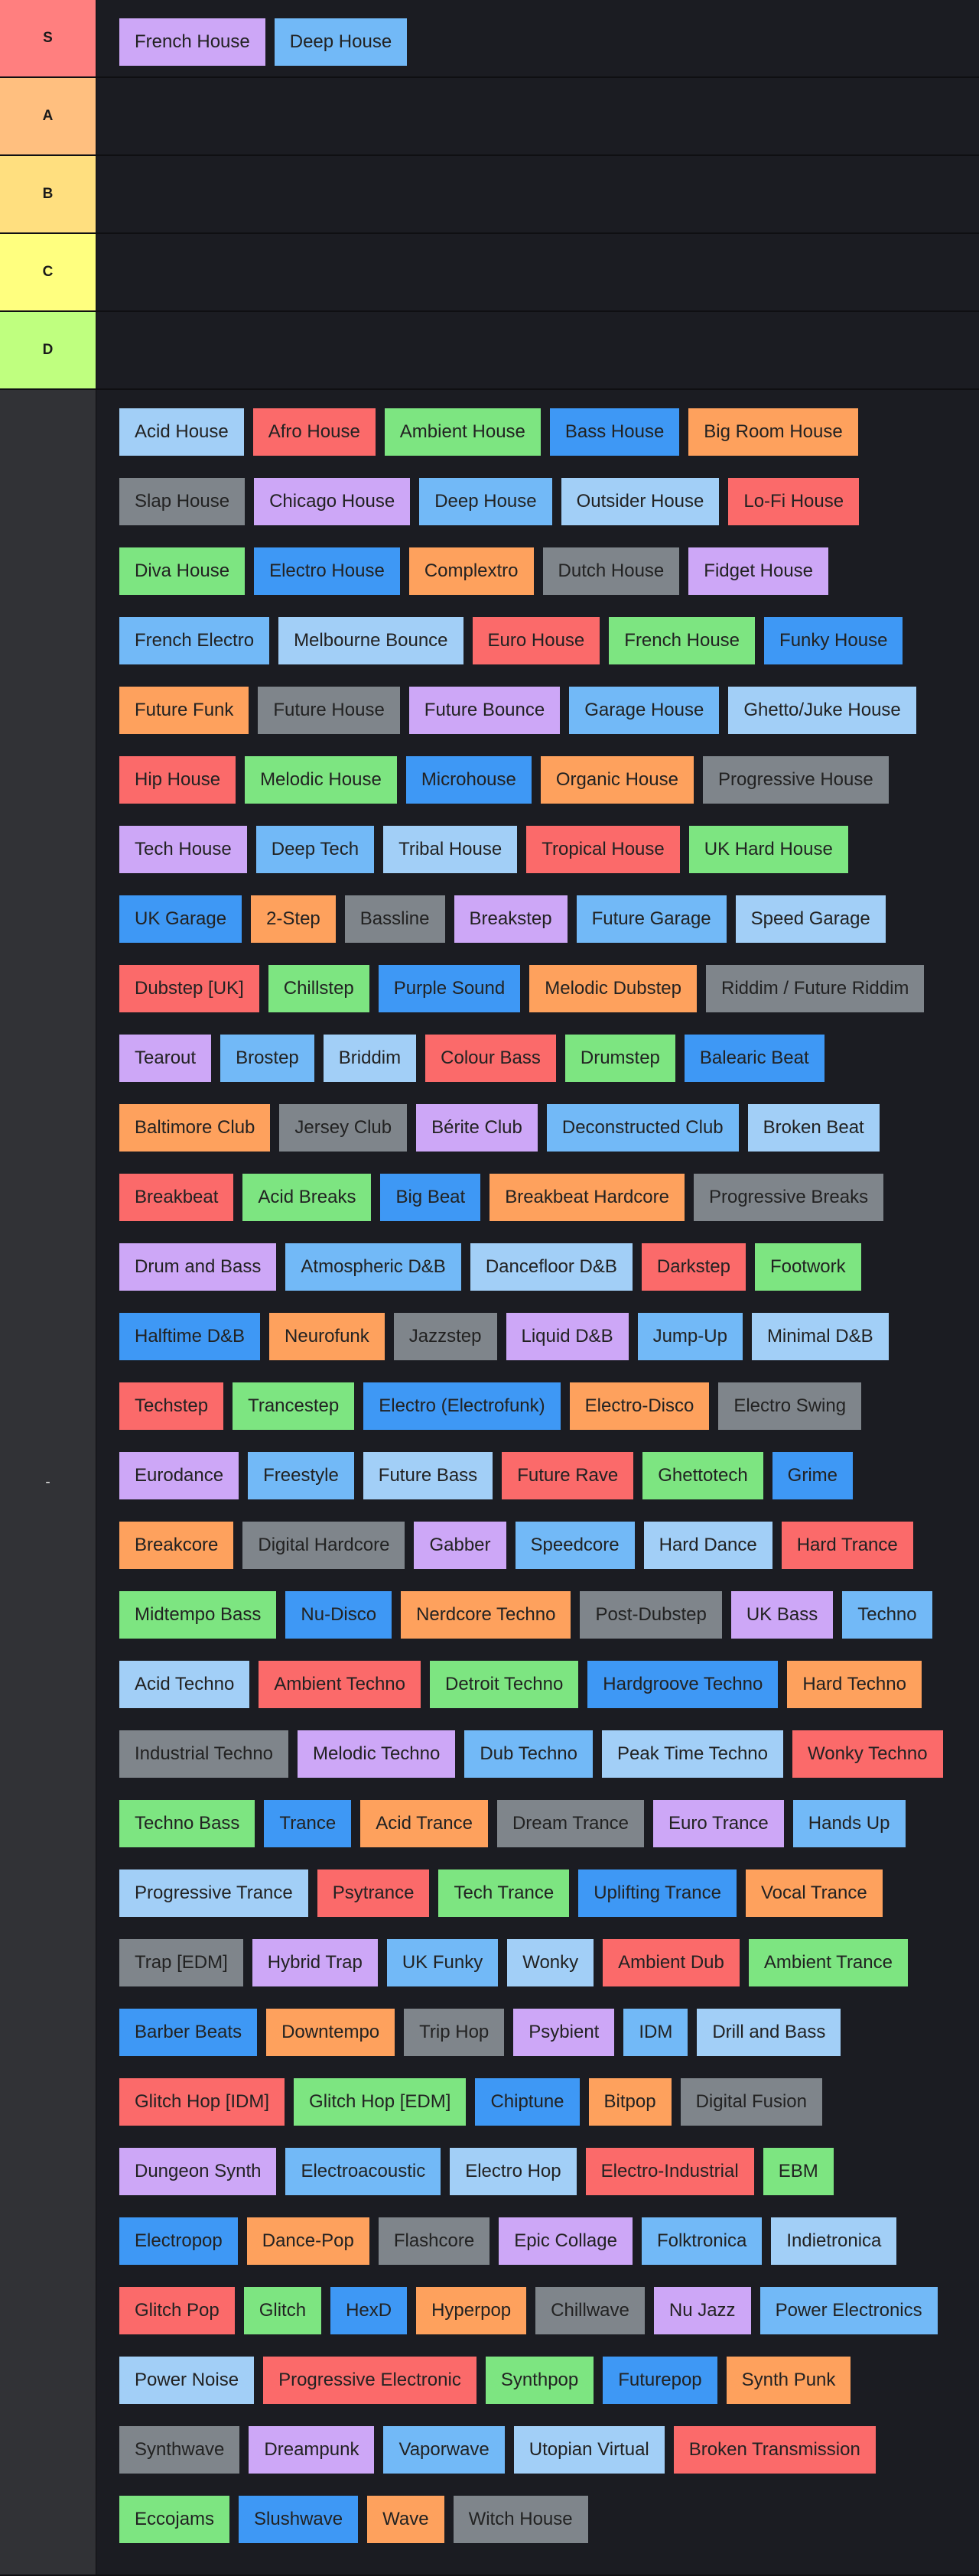 This screenshot has height=2576, width=979. I want to click on genre-tile-techno-bass: Techno Bass, so click(187, 1824).